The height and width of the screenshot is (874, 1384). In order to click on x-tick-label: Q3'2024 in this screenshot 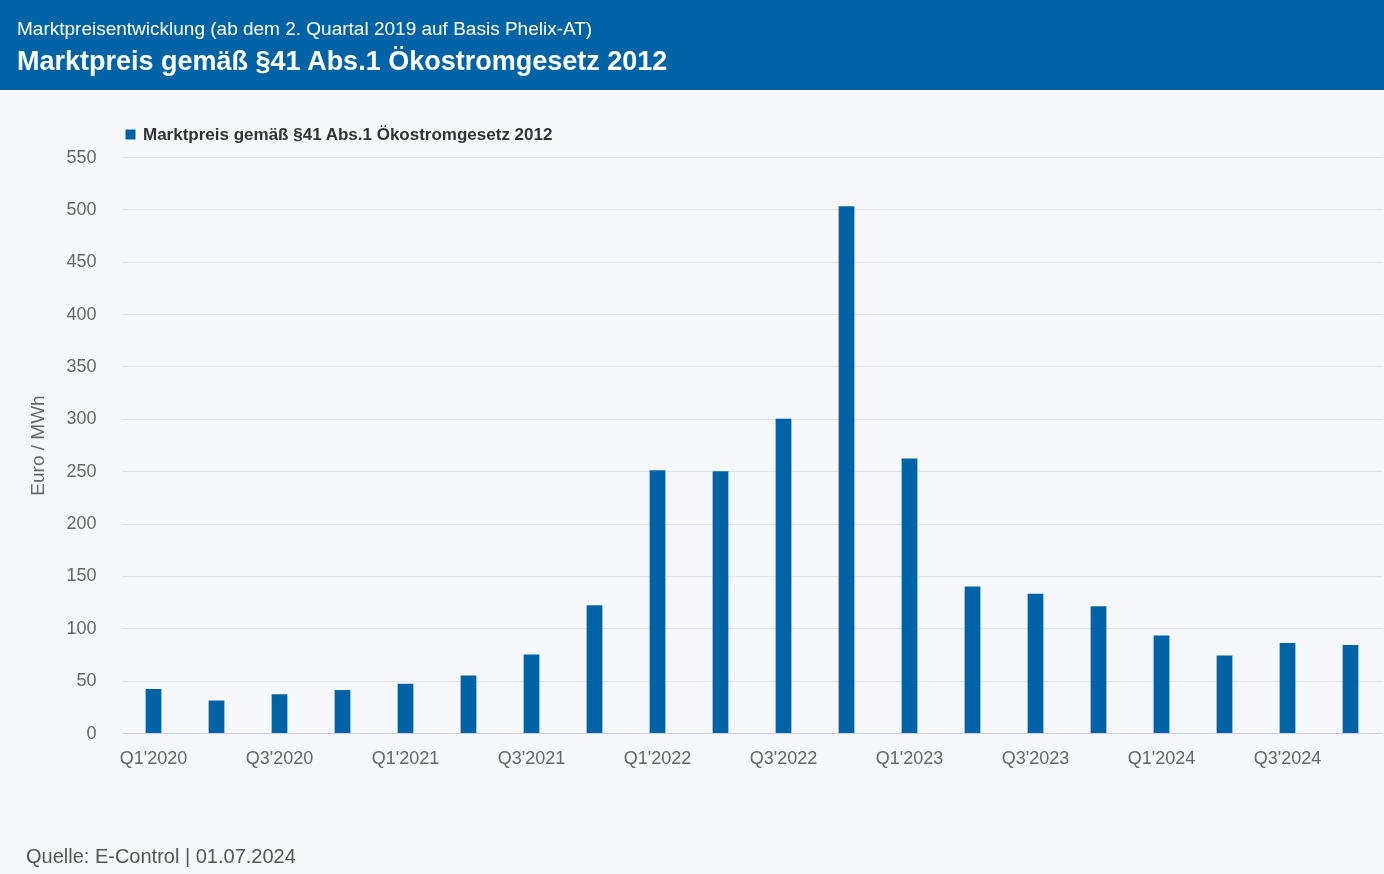, I will do `click(1287, 757)`.